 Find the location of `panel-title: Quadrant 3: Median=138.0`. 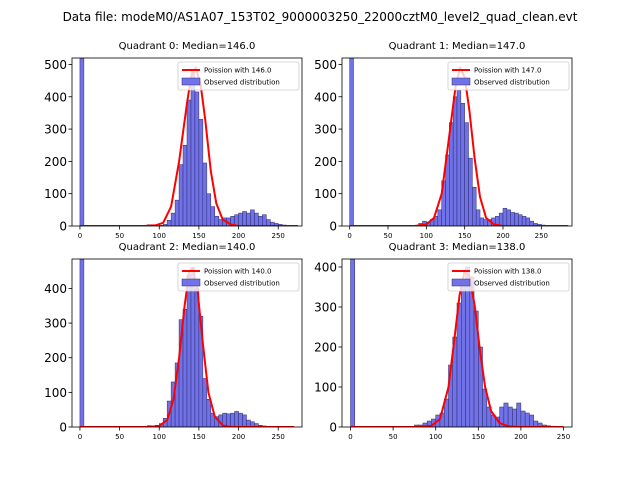

panel-title: Quadrant 3: Median=138.0 is located at coordinates (457, 247).